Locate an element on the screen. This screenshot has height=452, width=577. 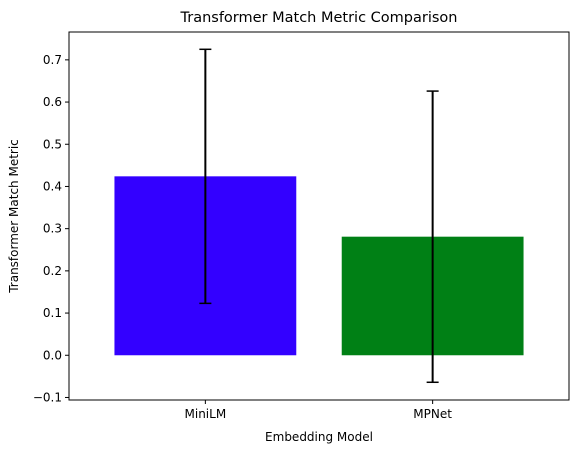
y-tick-label: 0.7 is located at coordinates (52, 60).